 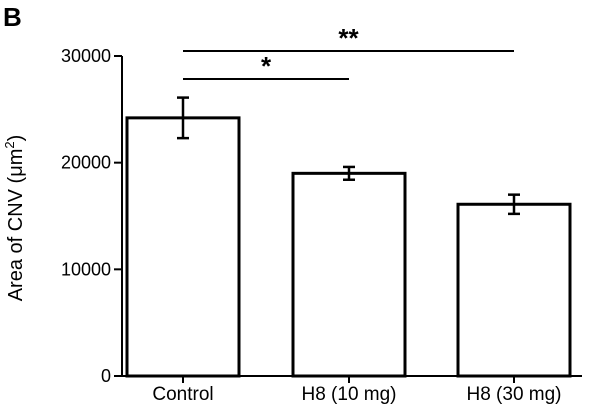 What do you see at coordinates (348, 38) in the screenshot?
I see `significance-label: **` at bounding box center [348, 38].